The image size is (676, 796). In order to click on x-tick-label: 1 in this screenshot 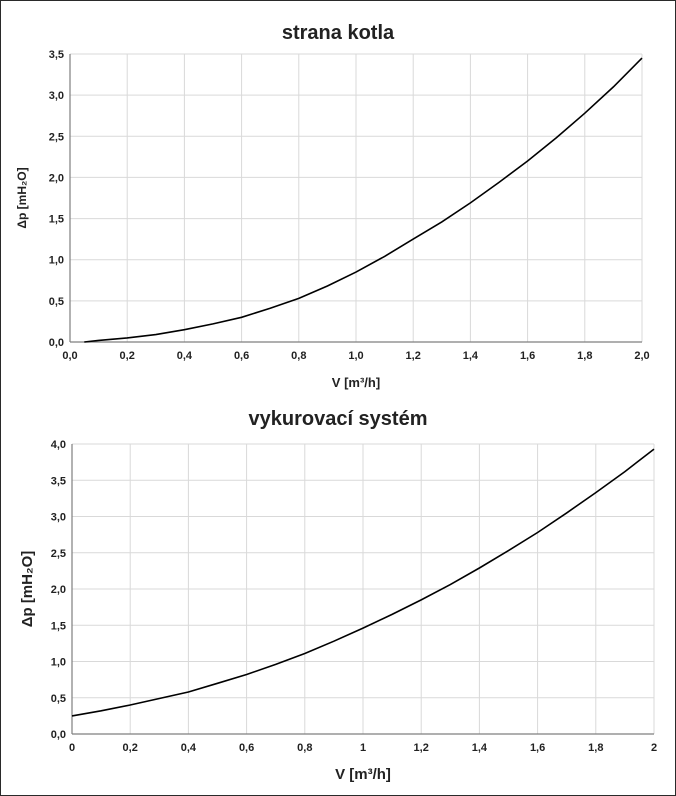, I will do `click(363, 748)`.